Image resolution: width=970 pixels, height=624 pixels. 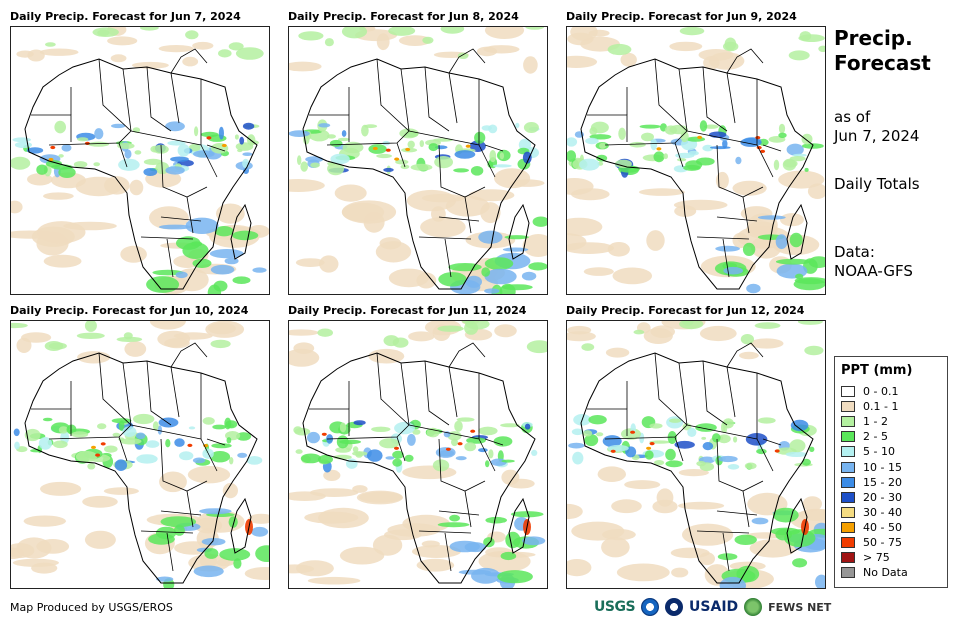 I want to click on panel-title: Daily Precip. Forecast for Jun 7, 2024, so click(x=125, y=16).